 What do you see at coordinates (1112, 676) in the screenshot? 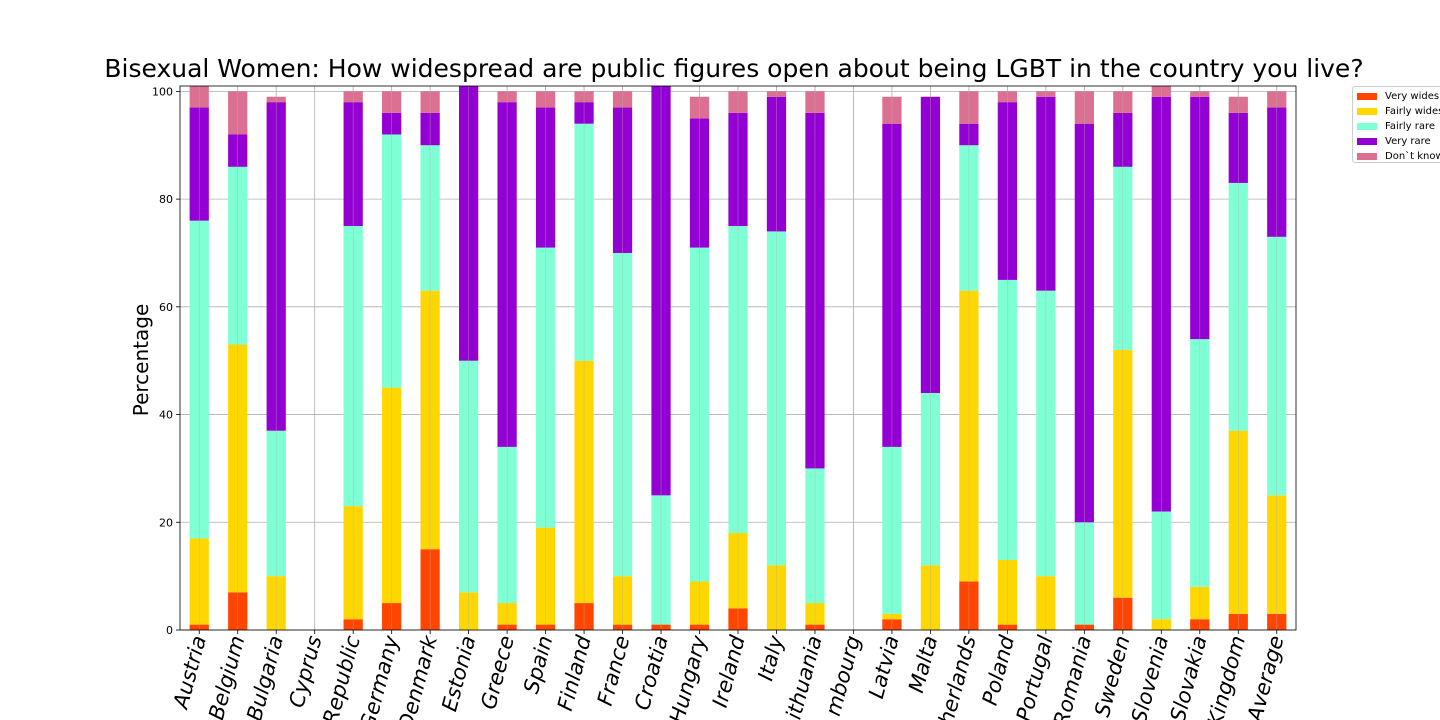
I see `x-tick-label: Sweden` at bounding box center [1112, 676].